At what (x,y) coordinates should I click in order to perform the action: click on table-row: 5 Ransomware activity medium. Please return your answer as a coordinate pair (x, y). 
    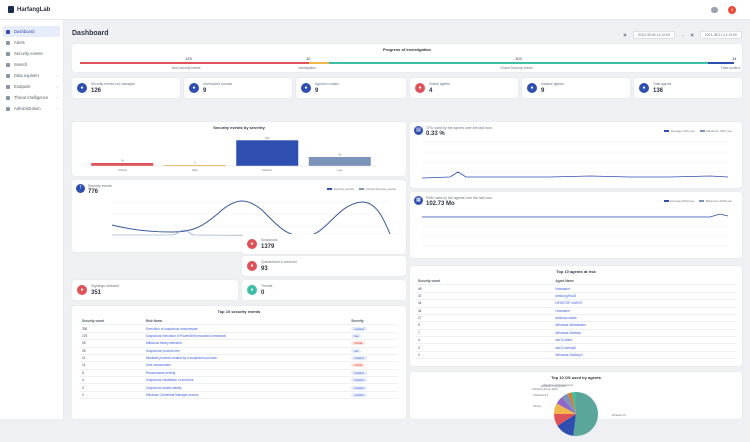
    Looking at the image, I should click on (239, 373).